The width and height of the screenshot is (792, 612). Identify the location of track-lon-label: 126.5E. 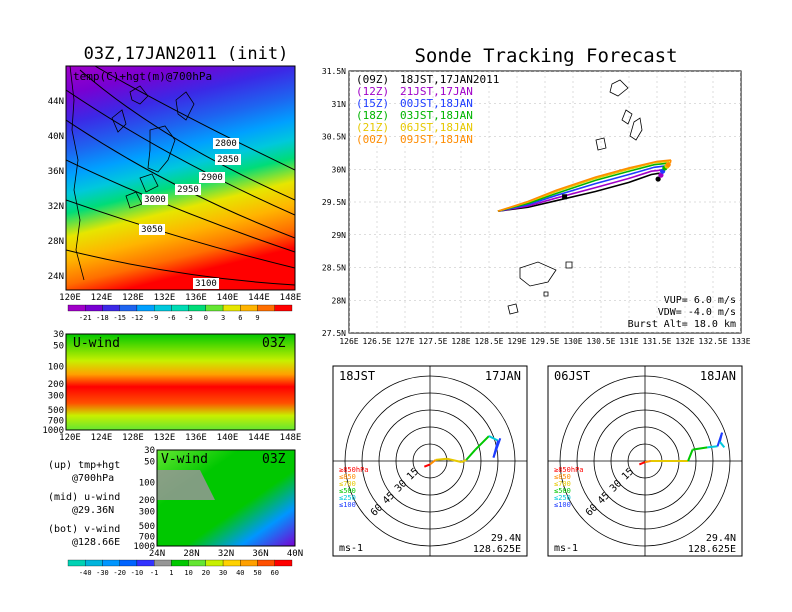
(377, 341).